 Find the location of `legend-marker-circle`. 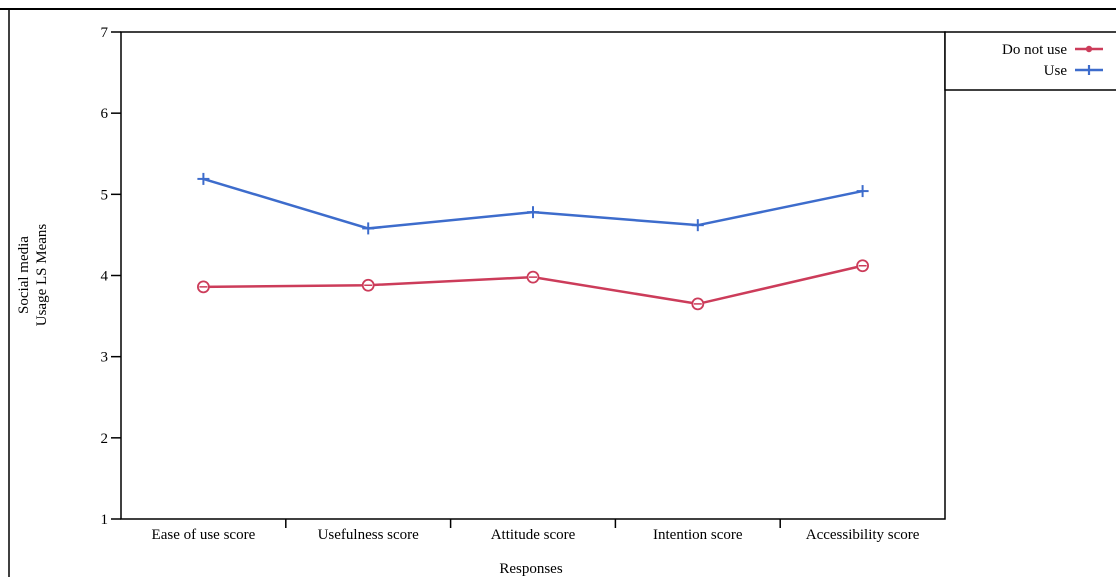

legend-marker-circle is located at coordinates (1089, 49).